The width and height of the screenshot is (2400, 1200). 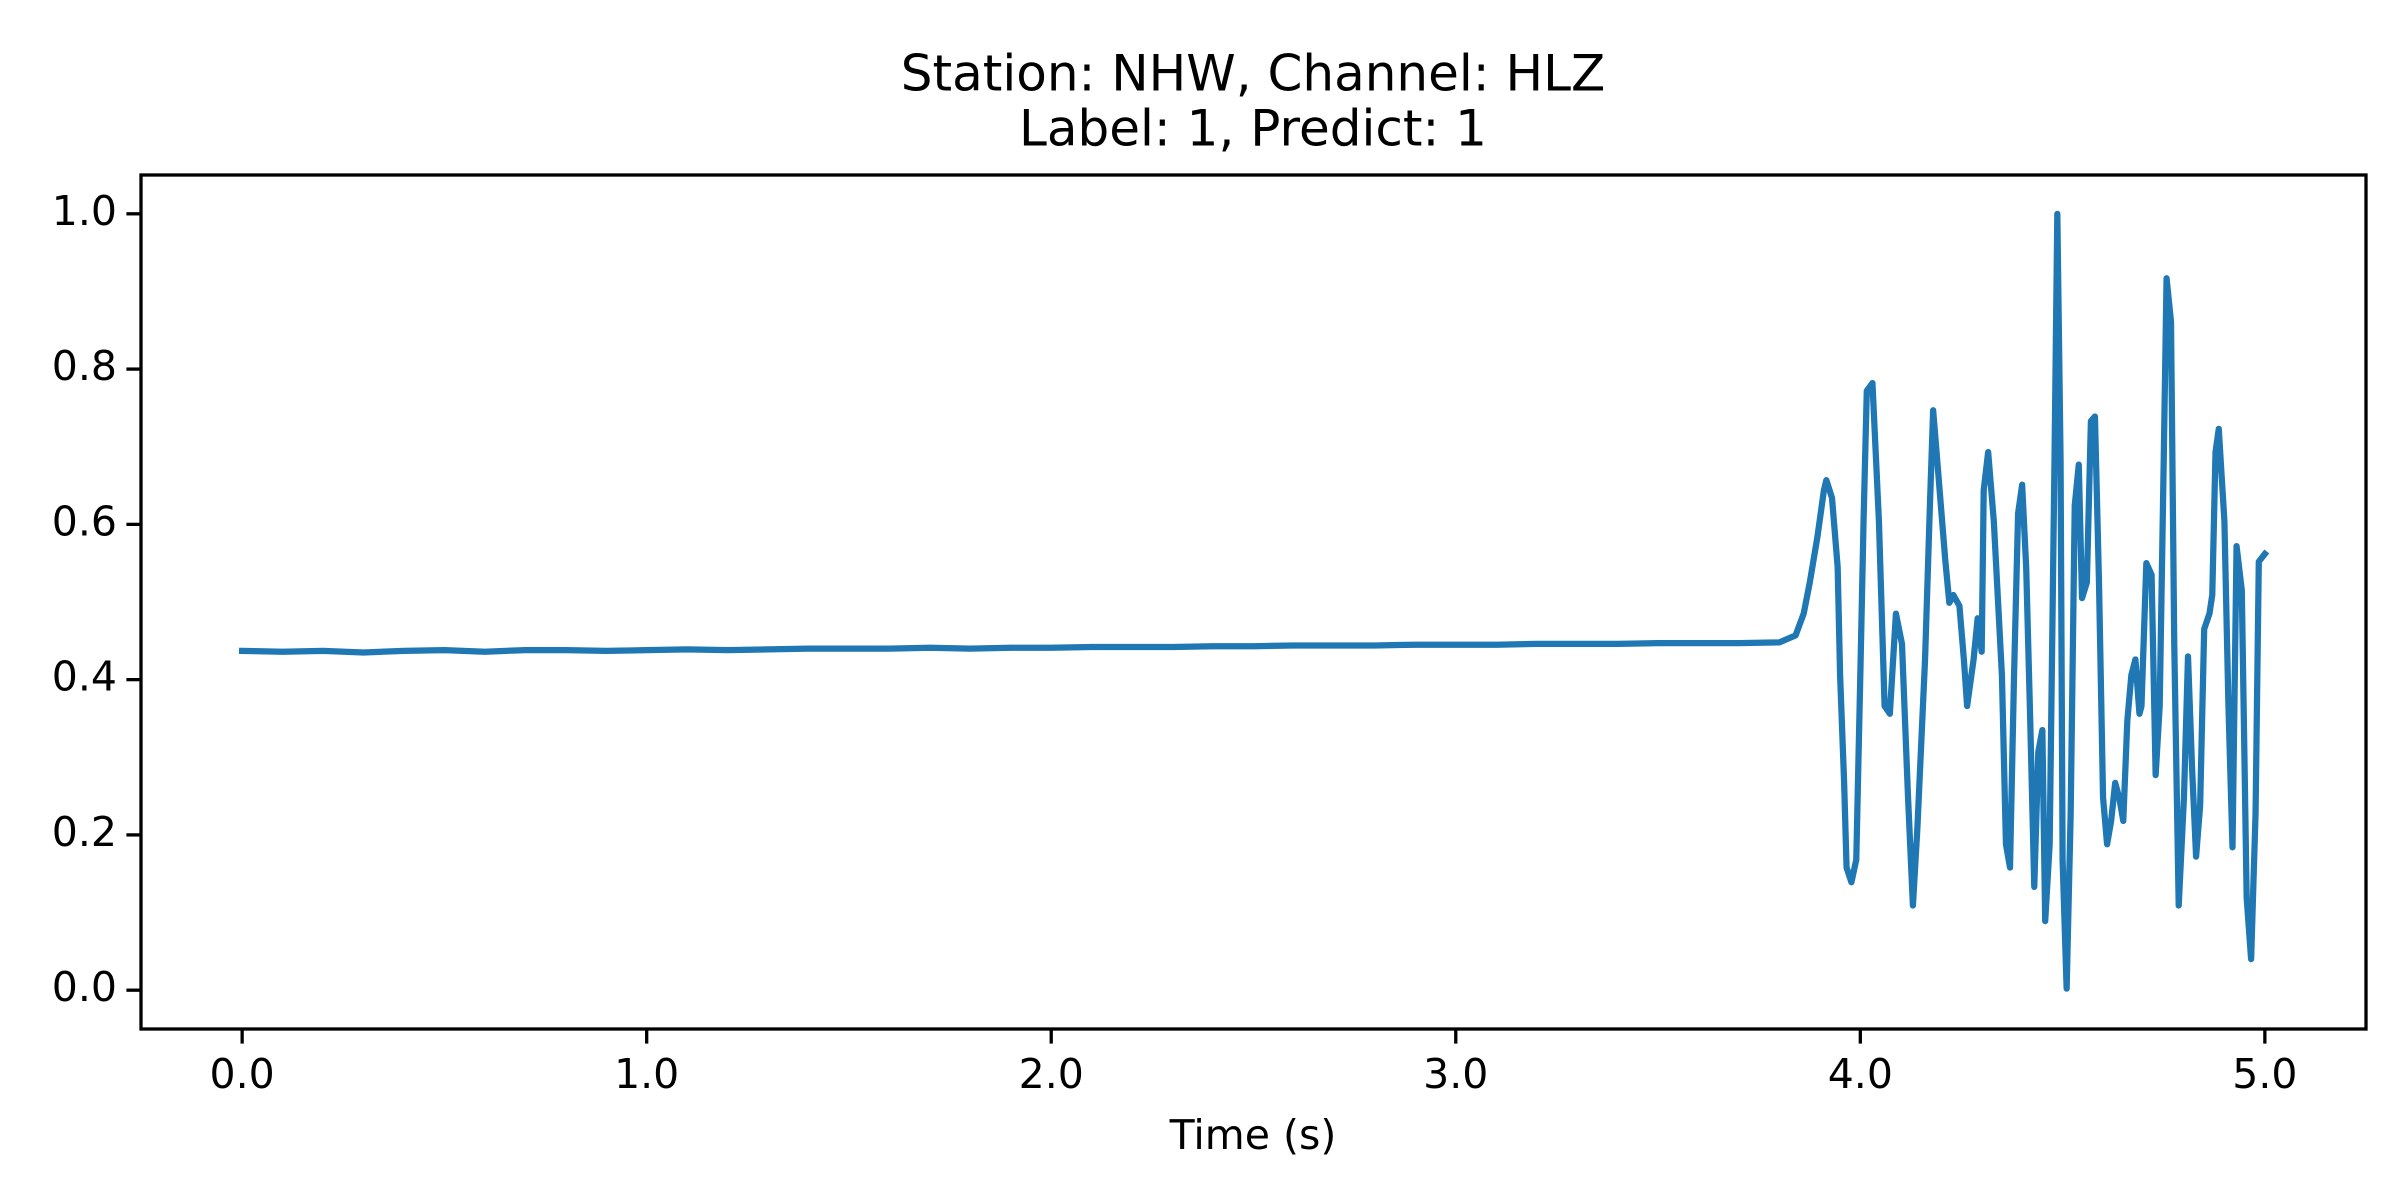 What do you see at coordinates (646, 1074) in the screenshot?
I see `x-tick-label: 1.0` at bounding box center [646, 1074].